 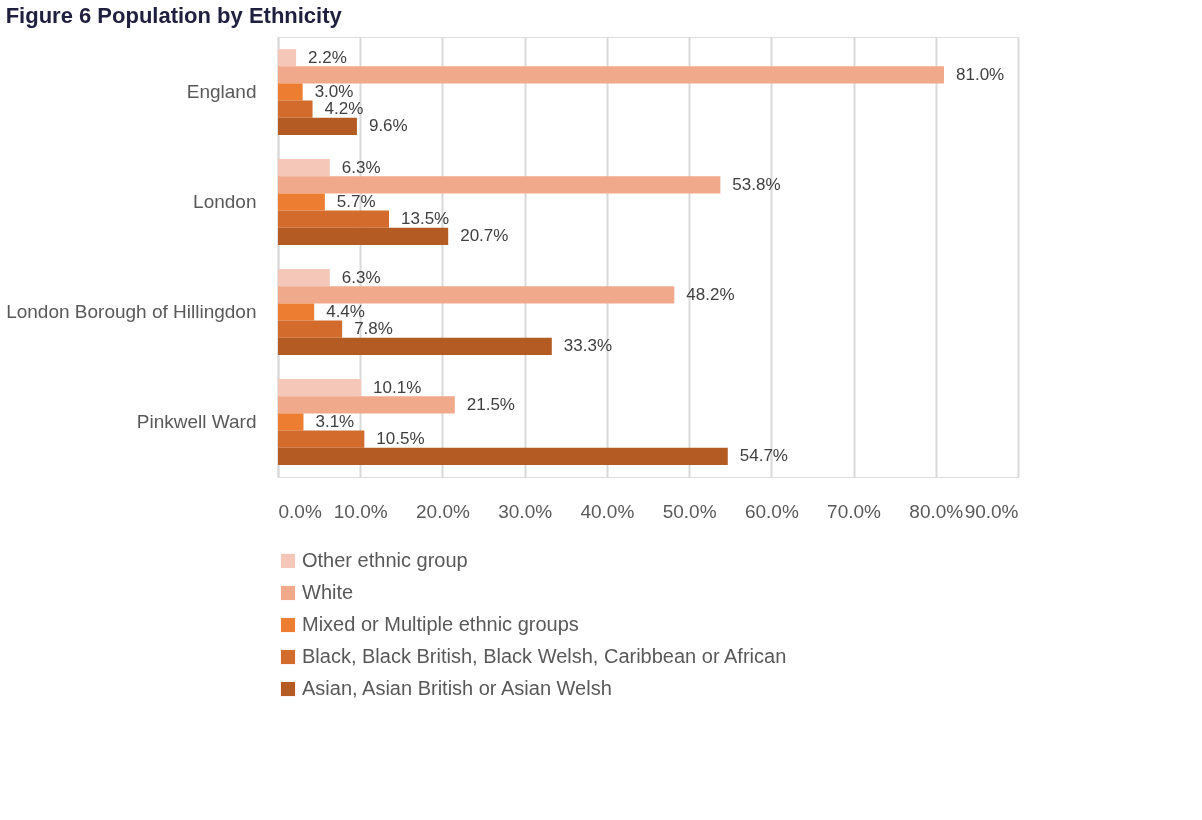 What do you see at coordinates (484, 236) in the screenshot?
I see `data-label: 20.7%` at bounding box center [484, 236].